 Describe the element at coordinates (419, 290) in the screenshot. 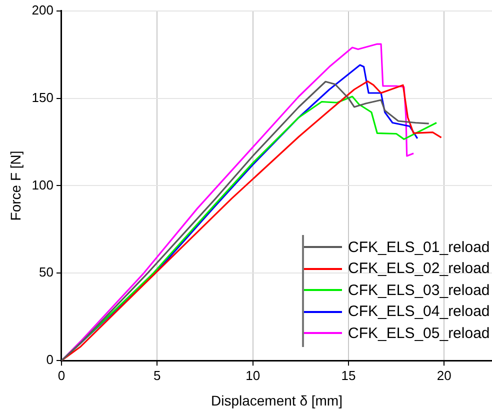

I see `legend-label: CFK_ELS_03_reload` at that location.